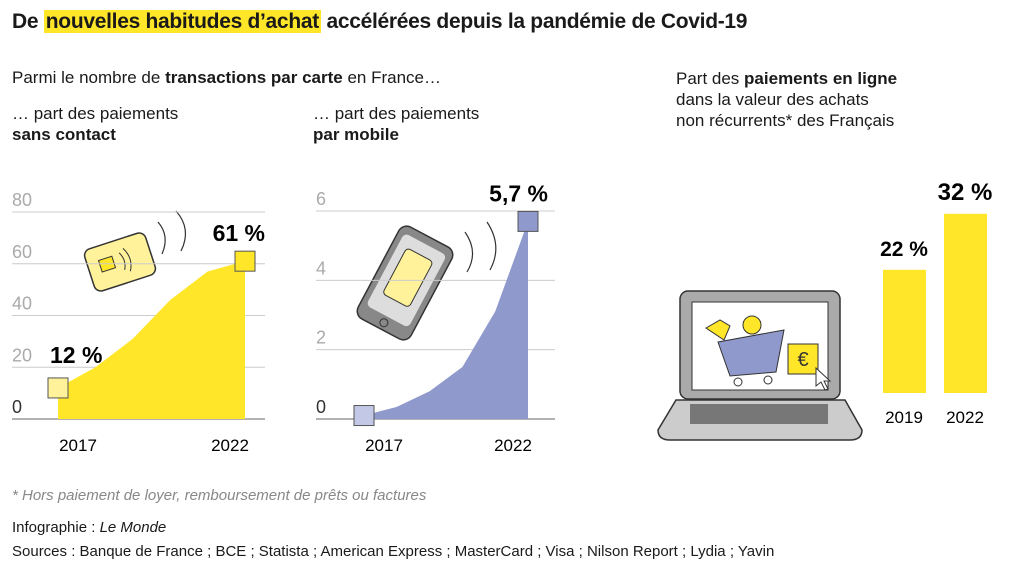 The height and width of the screenshot is (575, 1024). I want to click on y-tick-label: 80, so click(22, 200).